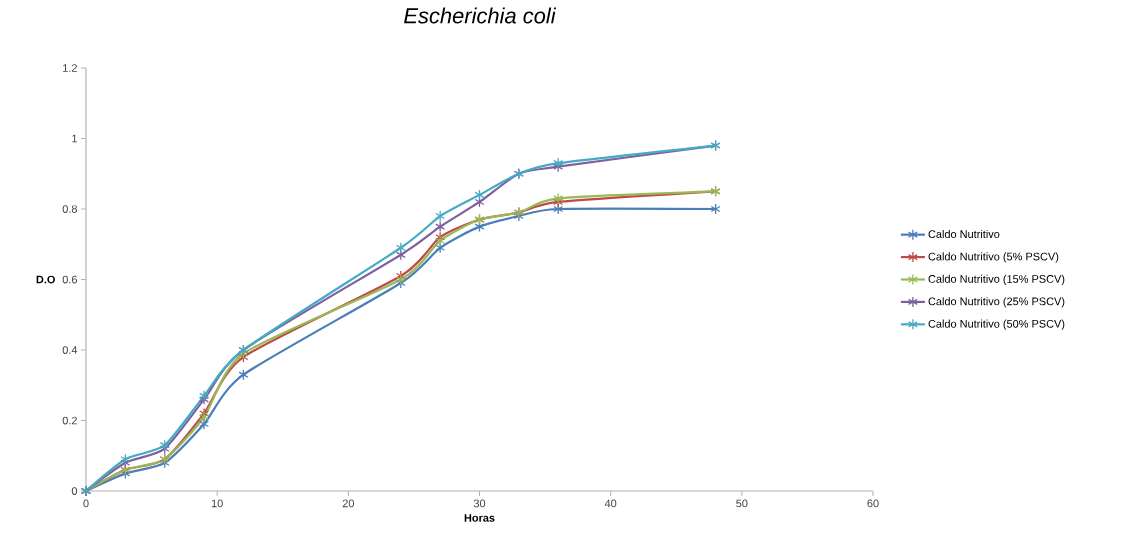 This screenshot has height=548, width=1142. Describe the element at coordinates (964, 233) in the screenshot. I see `legend-label: Caldo Nutritivo` at that location.